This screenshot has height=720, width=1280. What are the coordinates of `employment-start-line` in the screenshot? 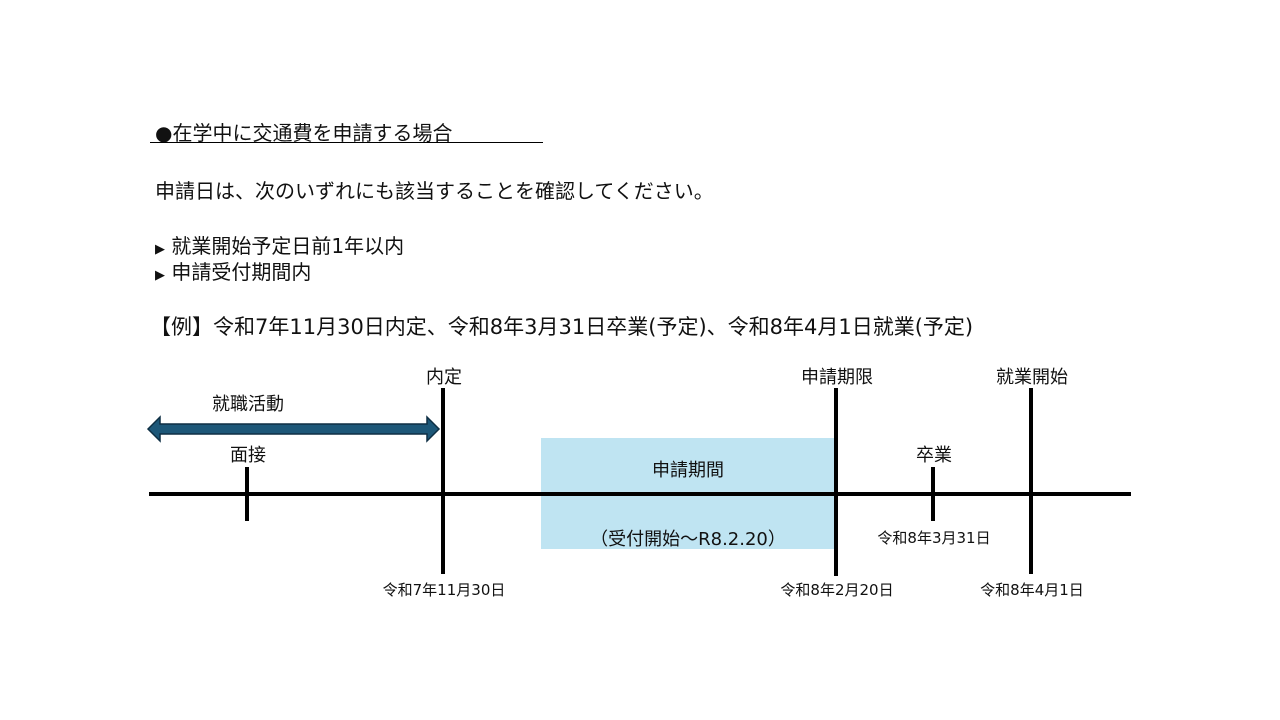 It's located at (1031, 481).